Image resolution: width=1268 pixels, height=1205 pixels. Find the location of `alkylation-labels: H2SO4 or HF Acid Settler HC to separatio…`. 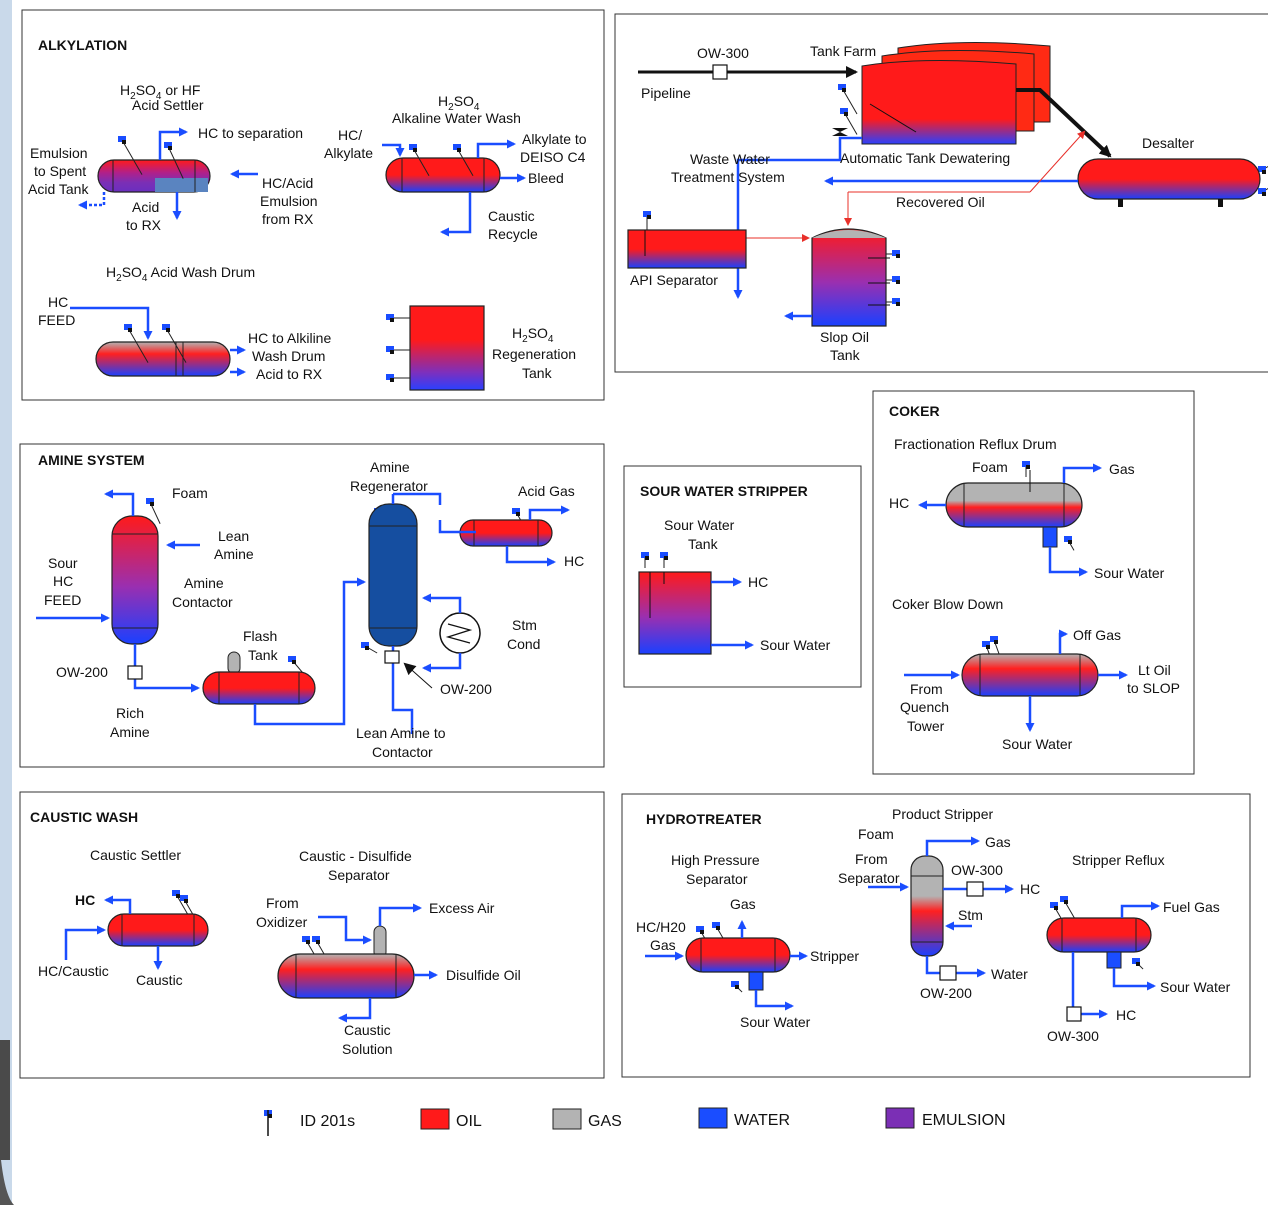

alkylation-labels: H2SO4 or HF Acid Settler HC to separatio… is located at coordinates (307, 232).